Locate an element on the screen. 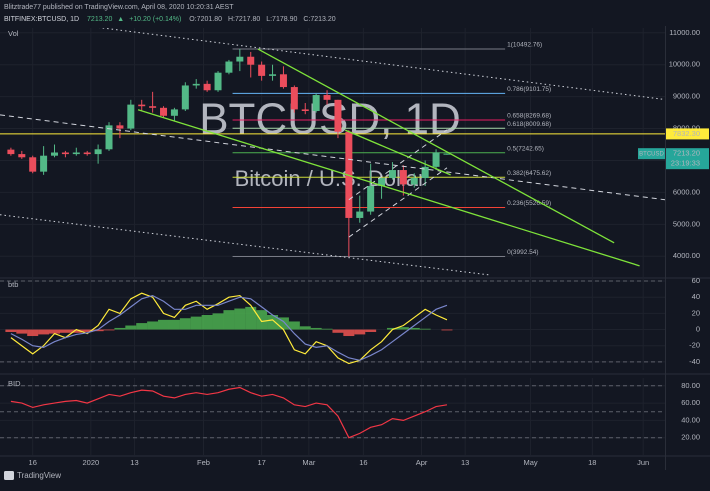 The height and width of the screenshot is (491, 710). y-tick-label: 0 is located at coordinates (698, 329).